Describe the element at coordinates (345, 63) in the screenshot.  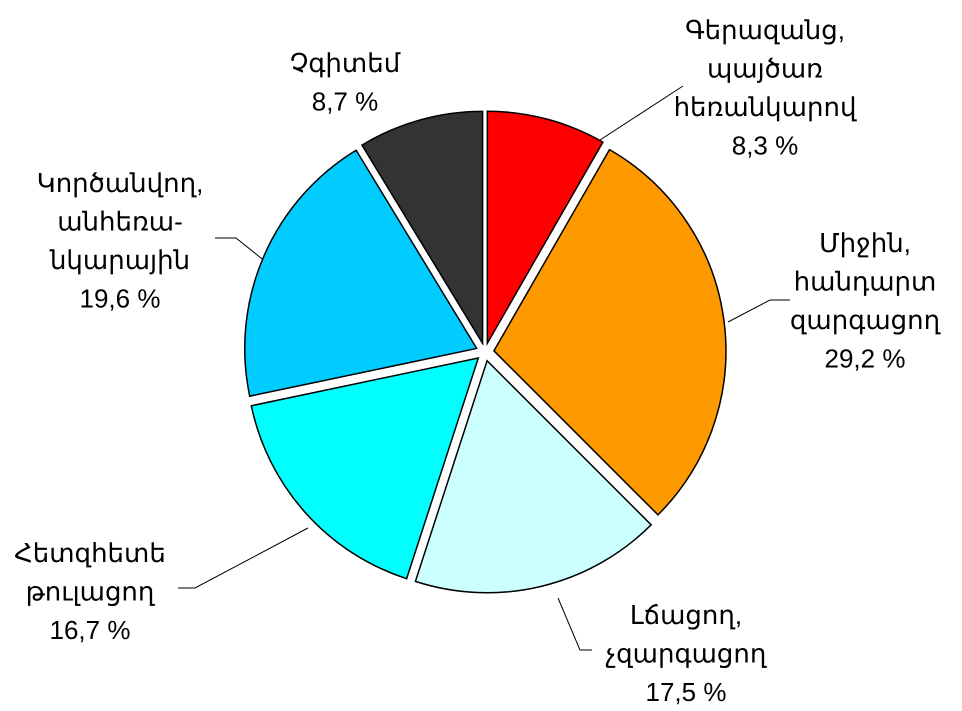
I see `slice-label: Չգիտեմ` at that location.